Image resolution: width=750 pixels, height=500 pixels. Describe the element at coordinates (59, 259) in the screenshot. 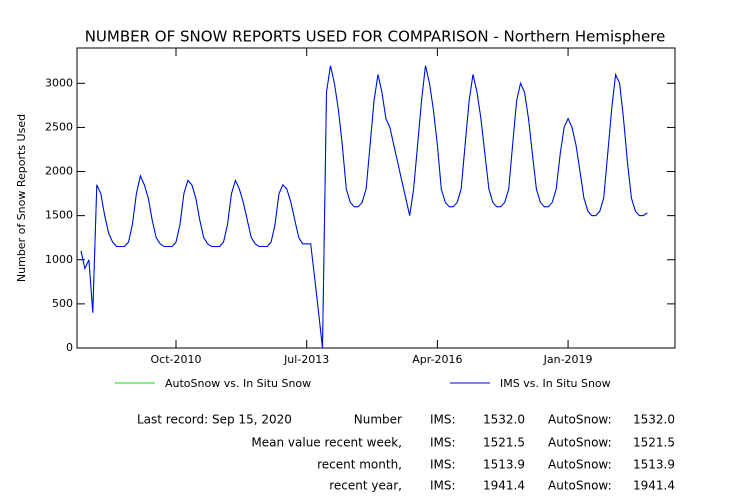

I see `y-tick-label: 1000` at that location.